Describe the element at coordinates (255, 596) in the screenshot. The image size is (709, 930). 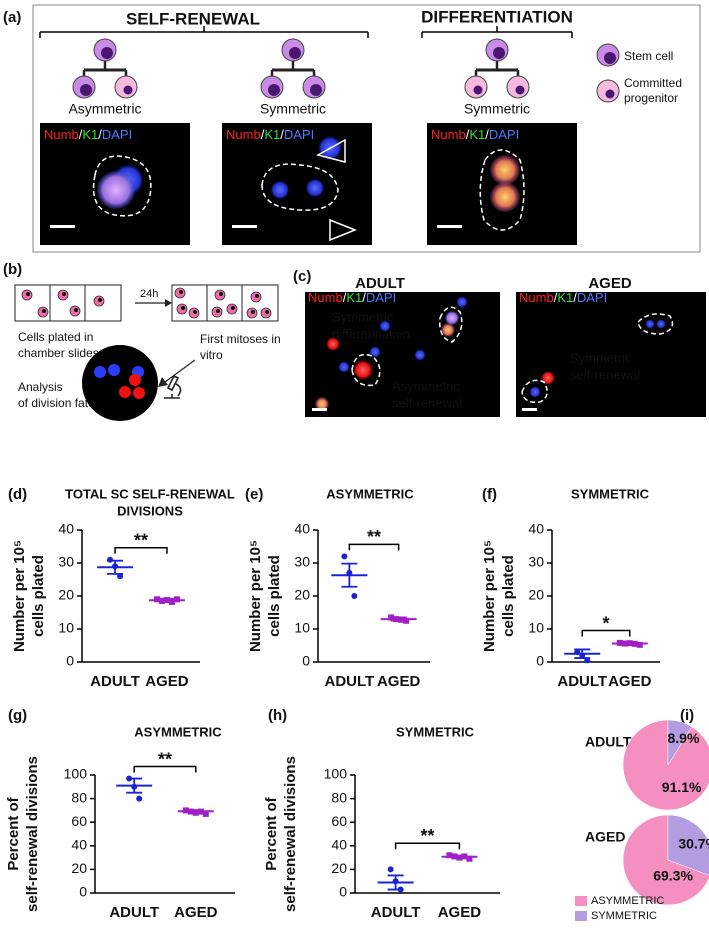
I see `label: Number per 10⁵` at that location.